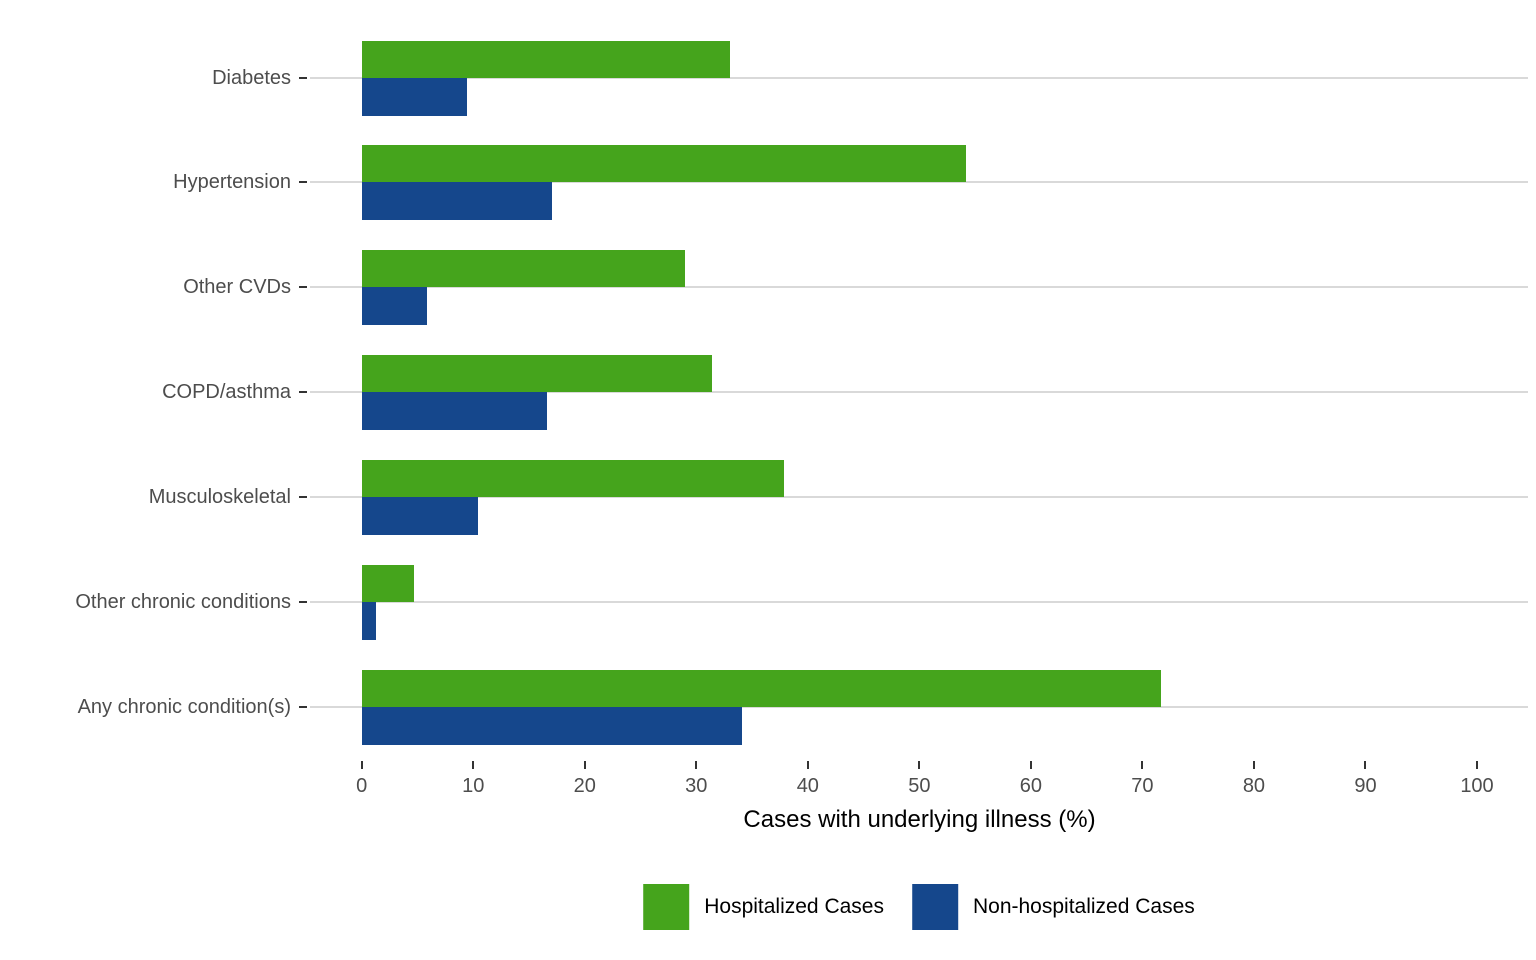  What do you see at coordinates (696, 786) in the screenshot?
I see `x-axis-tick-label: 30` at bounding box center [696, 786].